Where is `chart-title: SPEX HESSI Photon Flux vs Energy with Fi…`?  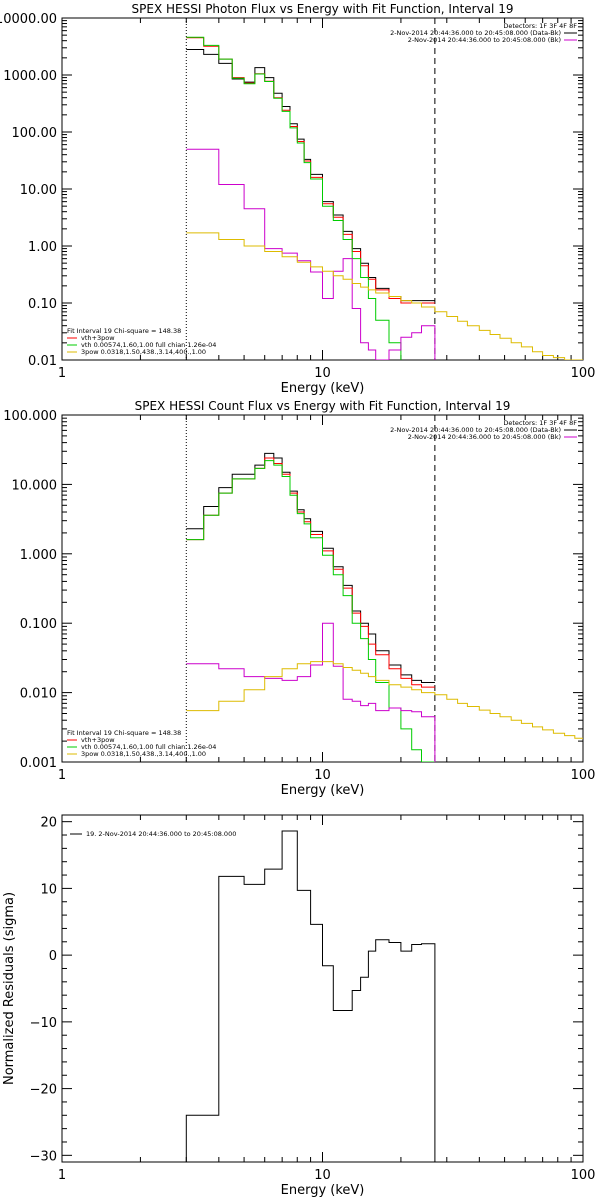
chart-title: SPEX HESSI Photon Flux vs Energy with Fi… is located at coordinates (323, 9).